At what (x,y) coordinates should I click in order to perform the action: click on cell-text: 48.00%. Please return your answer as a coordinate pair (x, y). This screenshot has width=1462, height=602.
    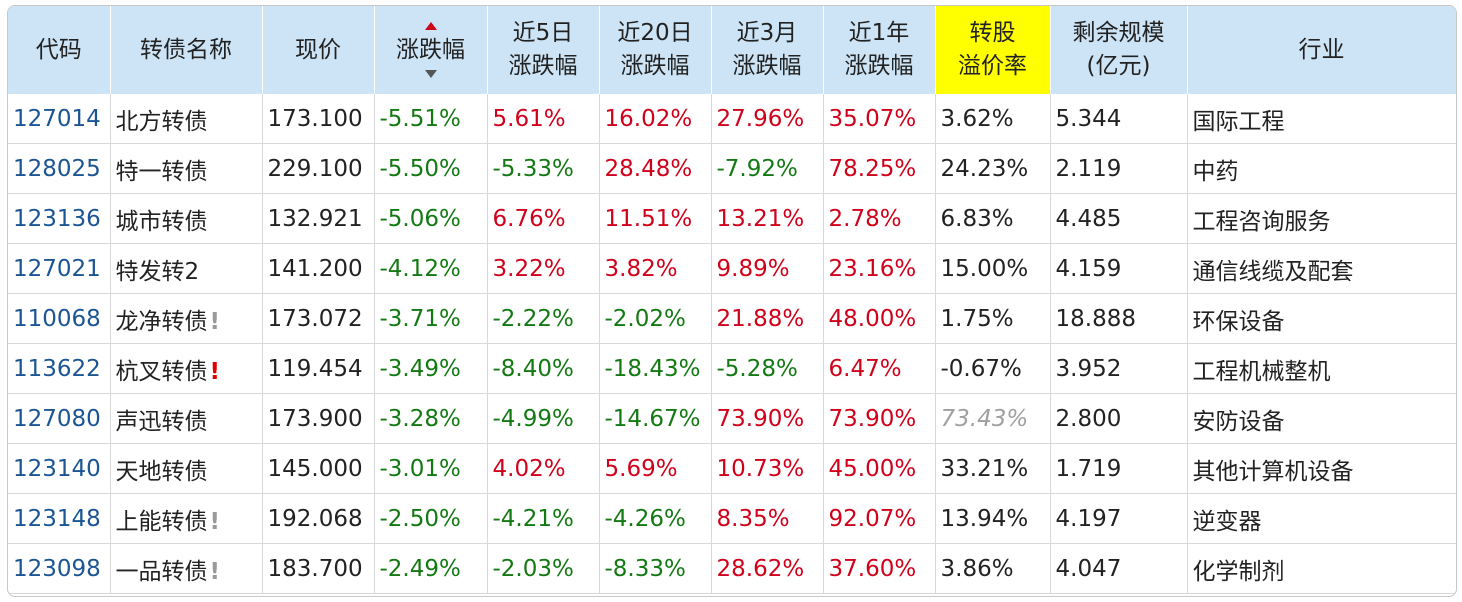
    Looking at the image, I should click on (872, 318).